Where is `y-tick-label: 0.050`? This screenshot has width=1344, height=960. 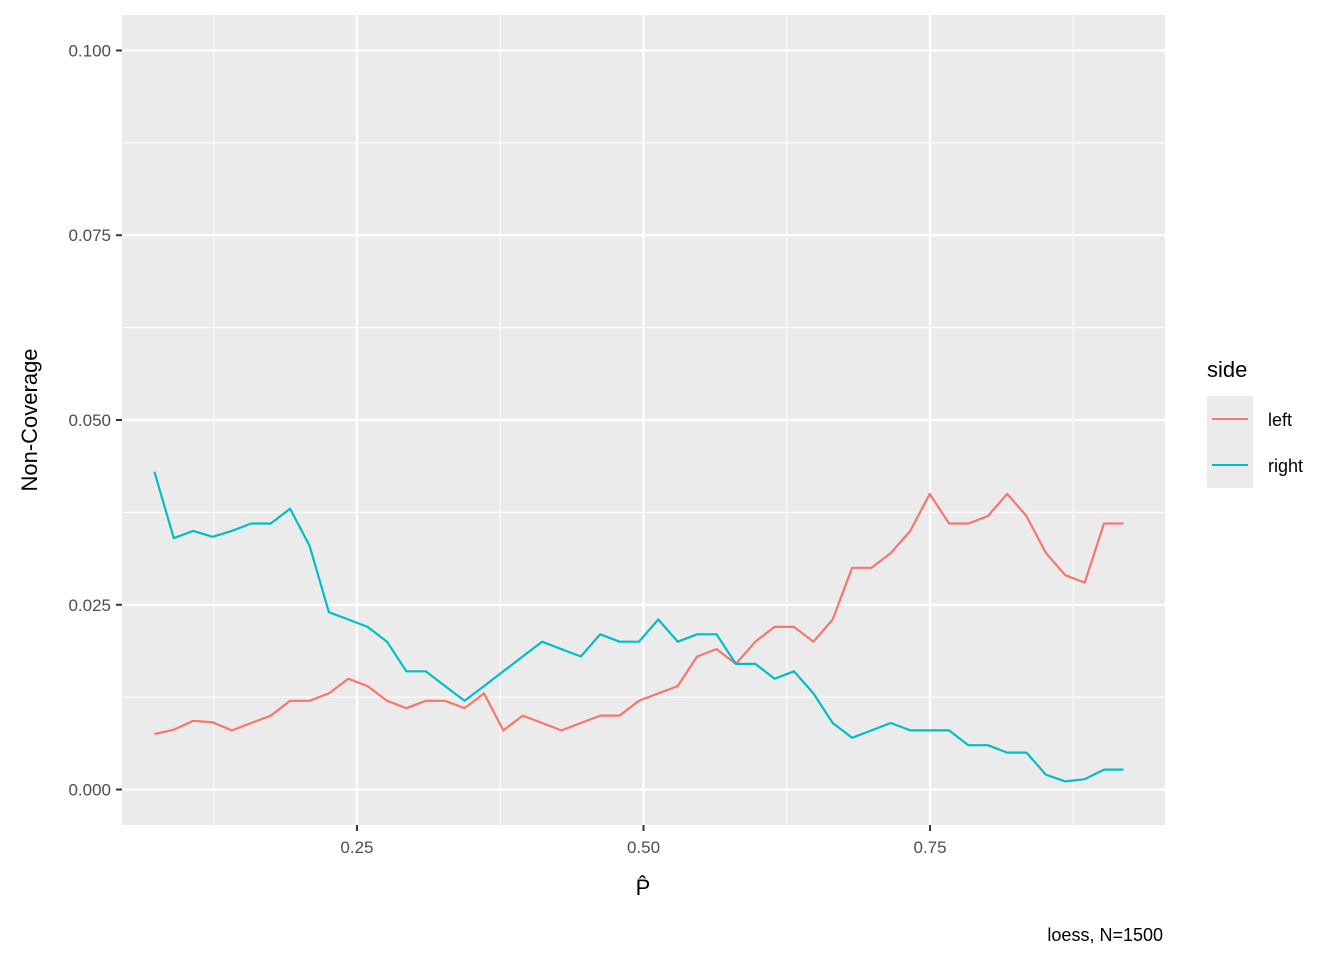 y-tick-label: 0.050 is located at coordinates (89, 420).